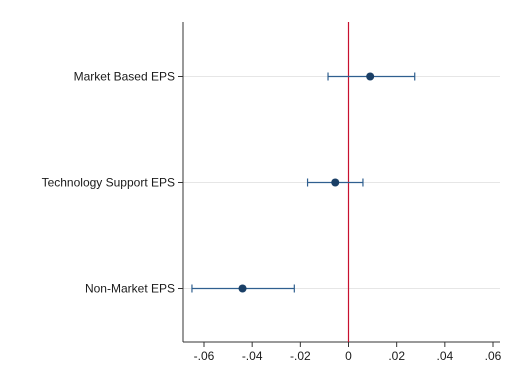  What do you see at coordinates (204, 356) in the screenshot?
I see `x-tick-label-0: -.06` at bounding box center [204, 356].